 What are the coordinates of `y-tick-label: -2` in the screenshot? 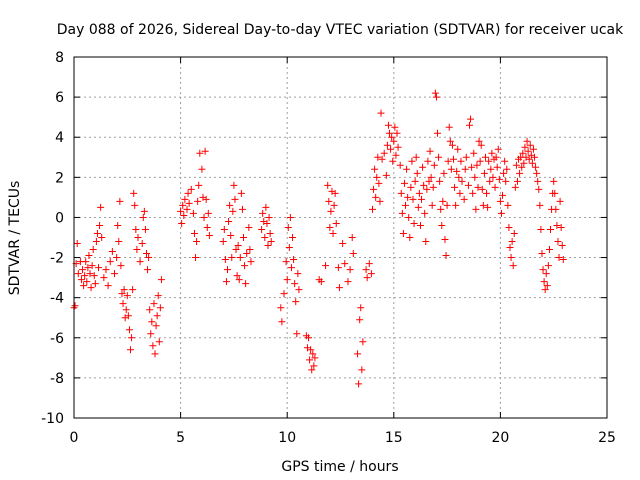 It's located at (57, 259).